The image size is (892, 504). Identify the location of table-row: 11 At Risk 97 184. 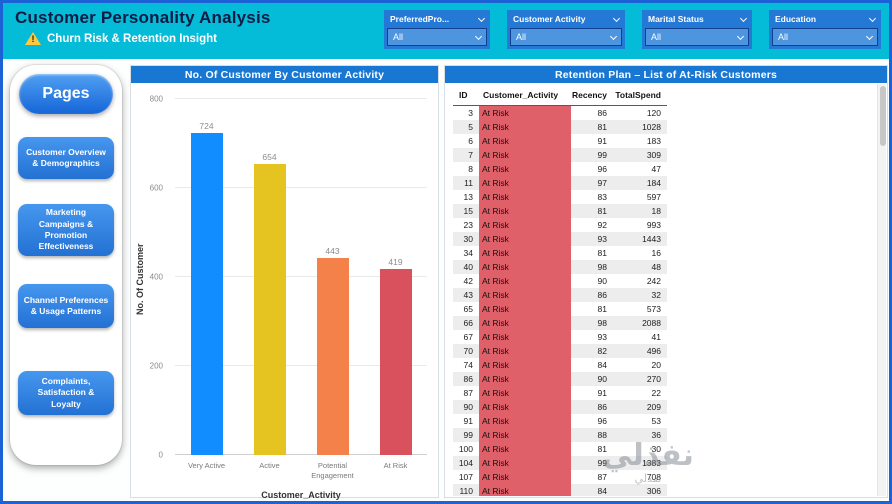
(560, 183).